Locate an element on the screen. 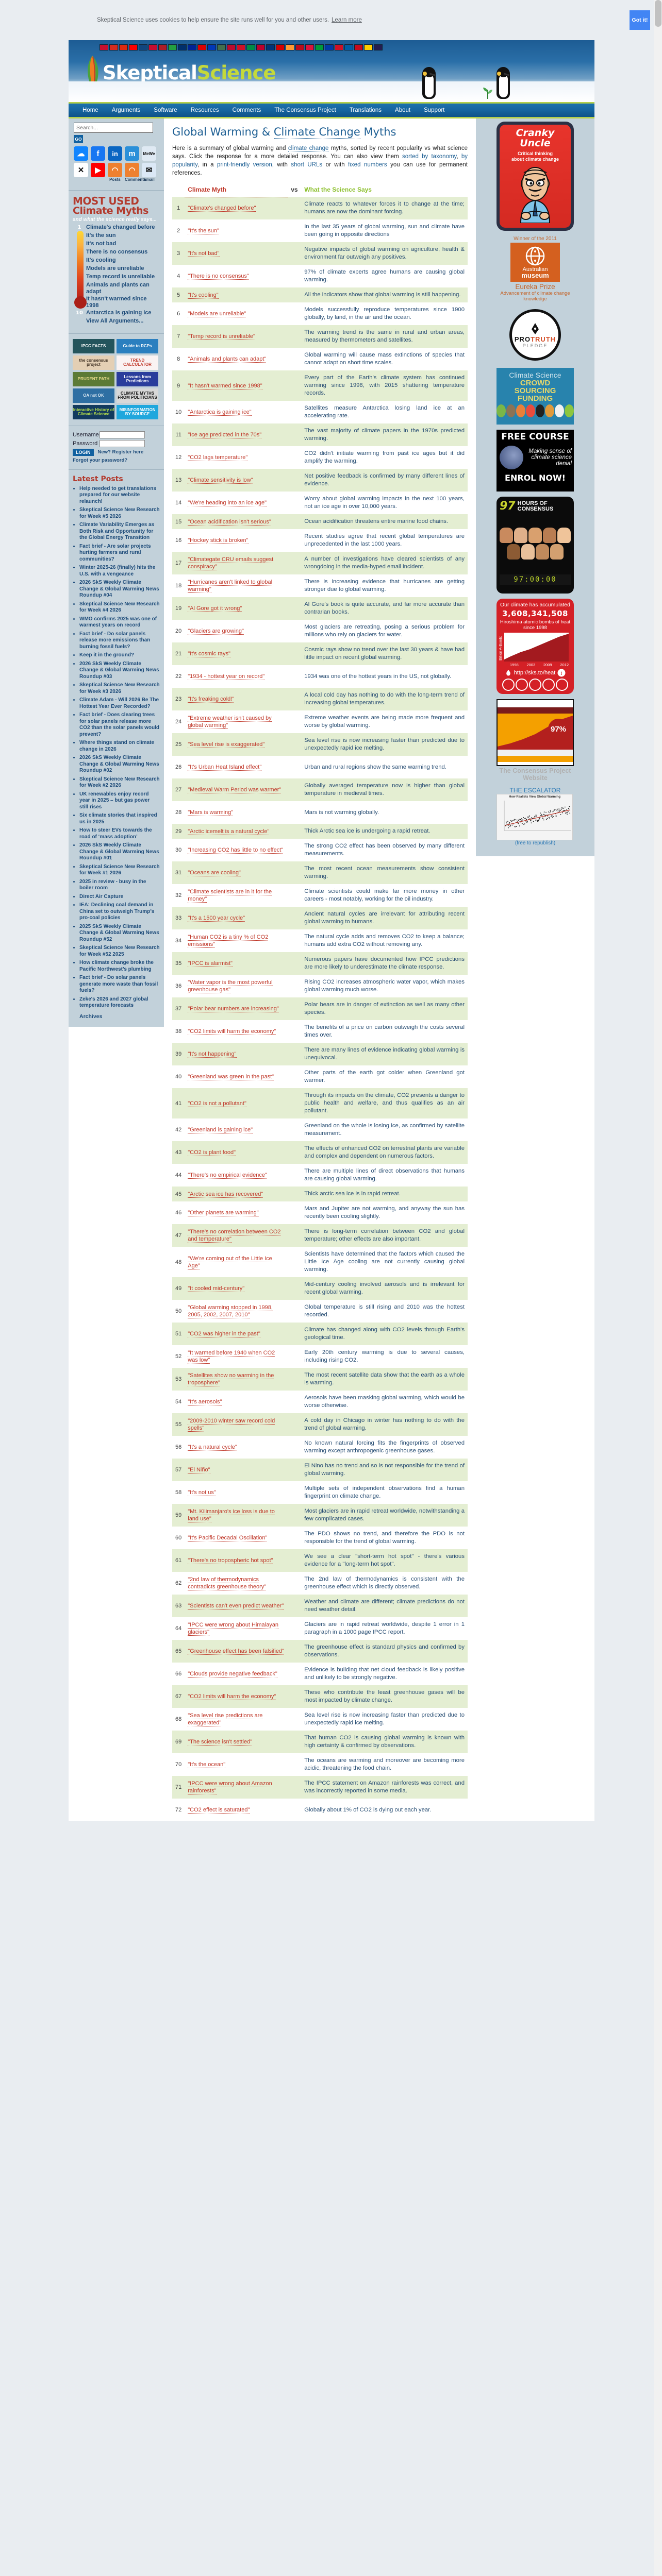 Image resolution: width=662 pixels, height=2576 pixels. most-used-label: Animals and plants can adapt is located at coordinates (118, 288).